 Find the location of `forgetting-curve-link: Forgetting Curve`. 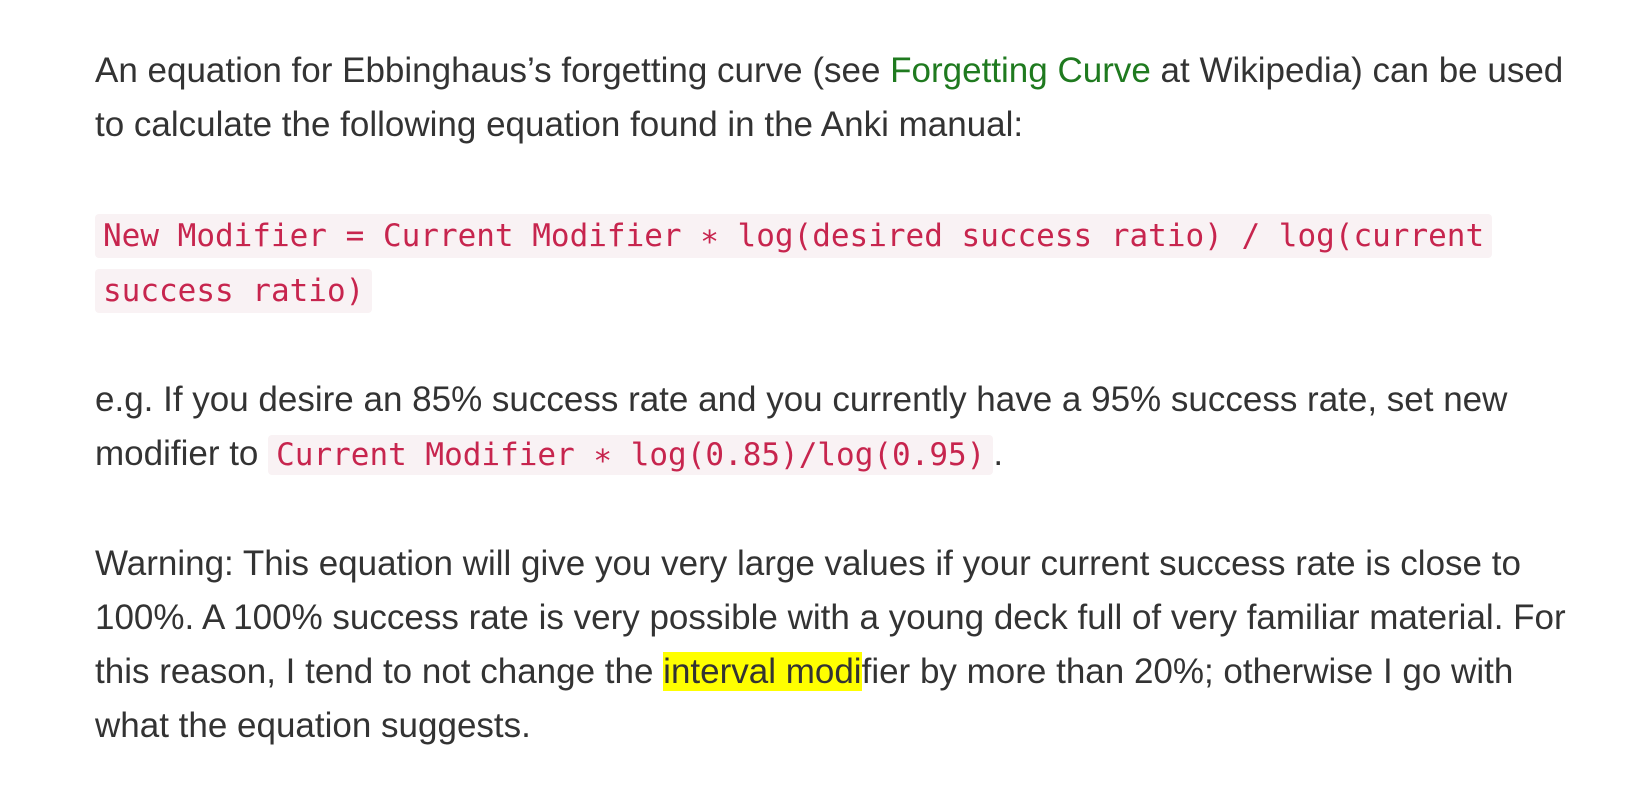

forgetting-curve-link: Forgetting Curve is located at coordinates (1020, 70).